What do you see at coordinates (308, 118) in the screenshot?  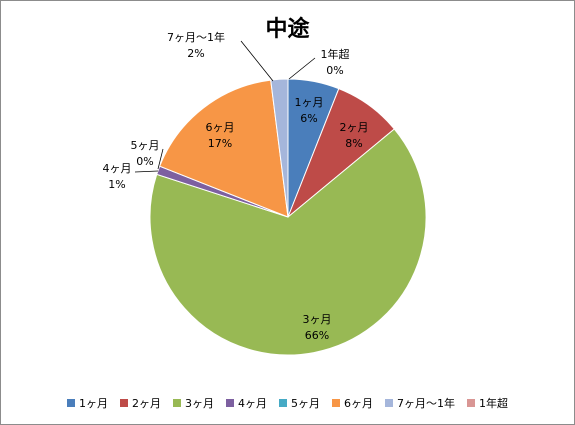 I see `data-label-percent-1: 6%` at bounding box center [308, 118].